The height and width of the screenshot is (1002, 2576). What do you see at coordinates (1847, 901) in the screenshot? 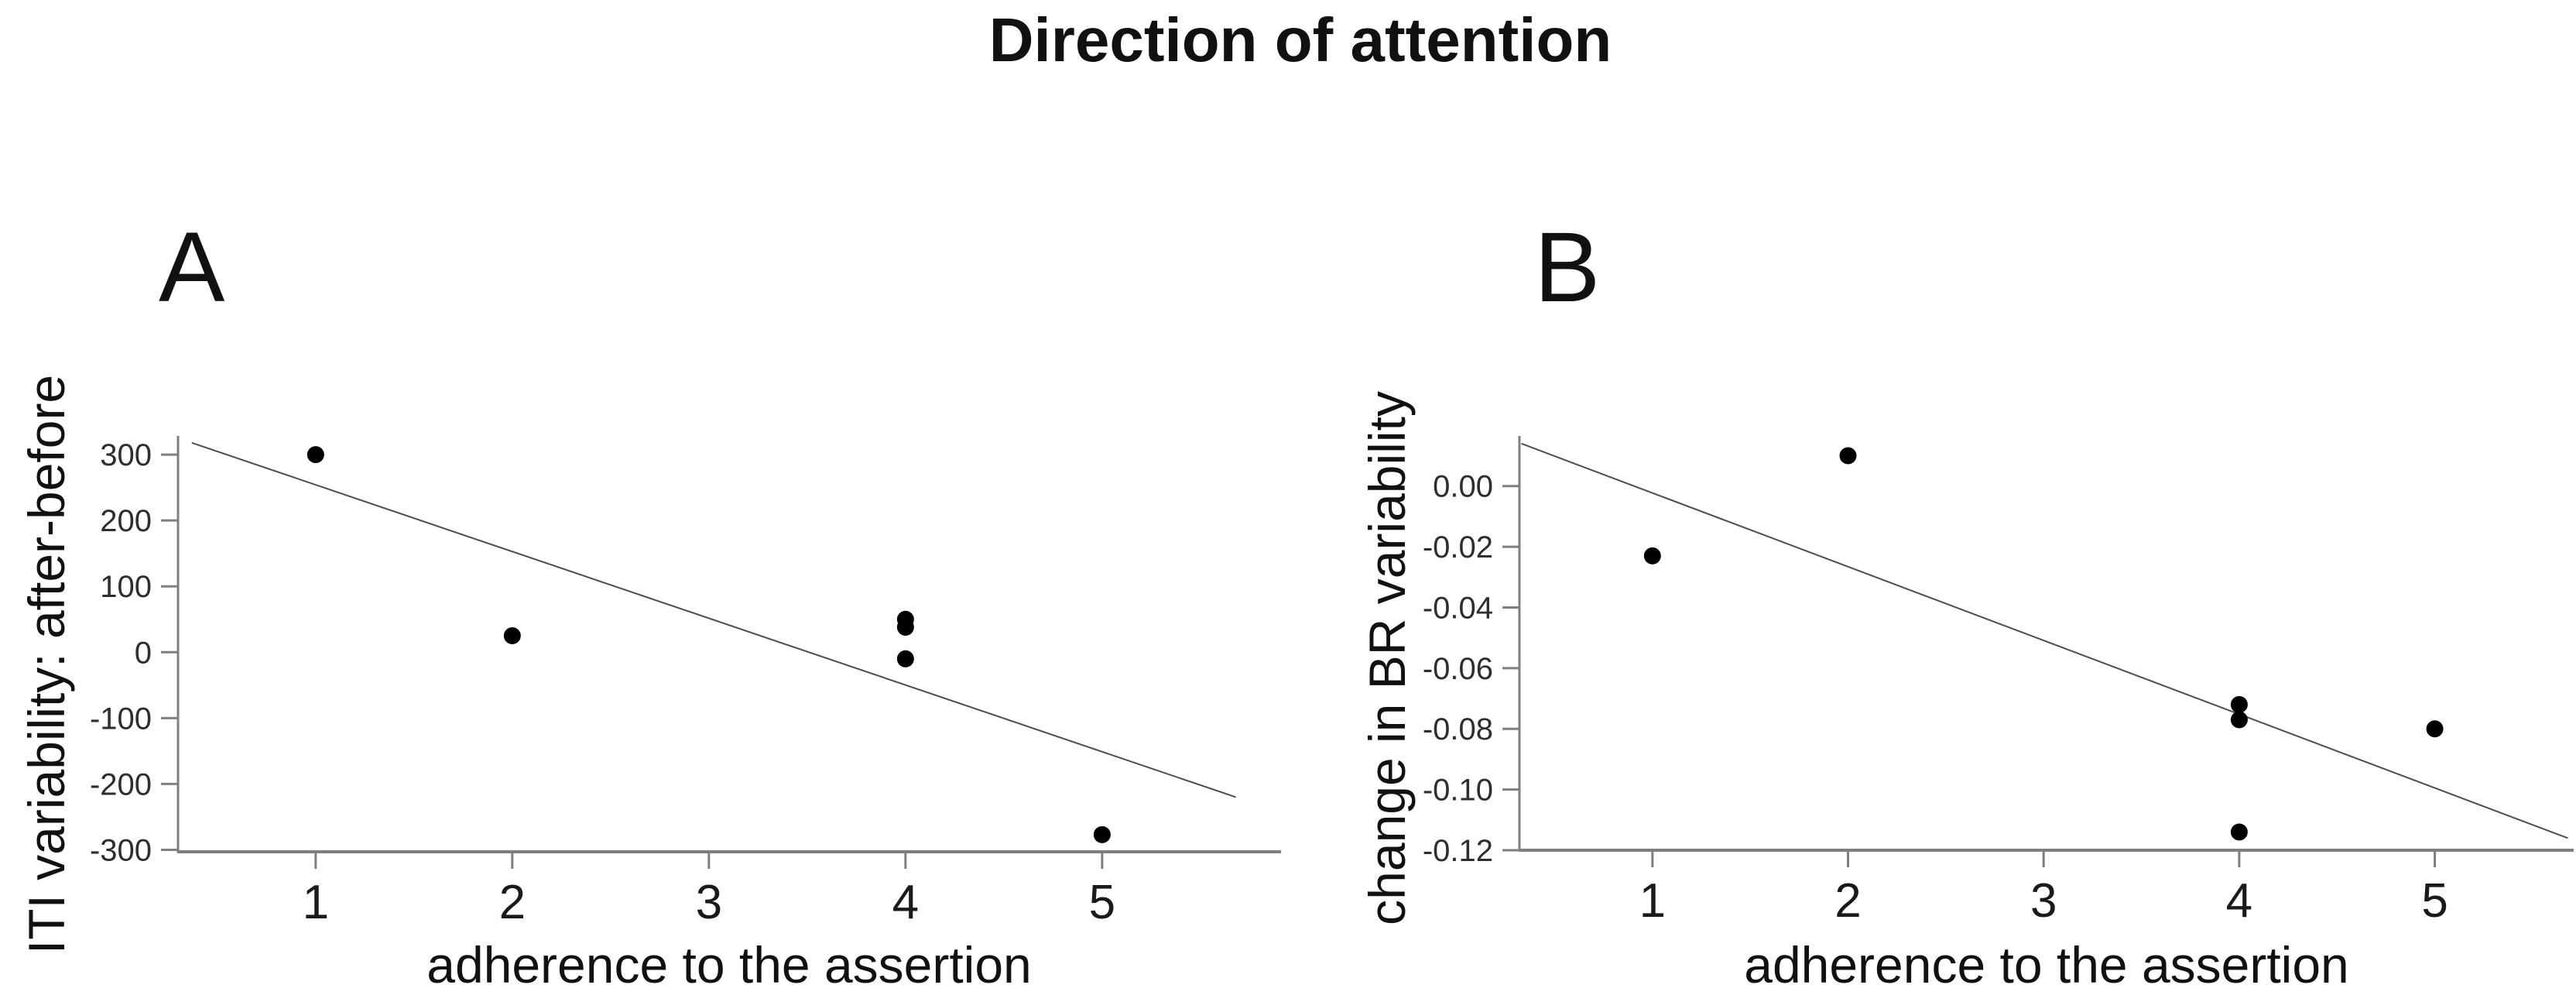
I see `panel-b-x-tick-label: 2` at bounding box center [1847, 901].